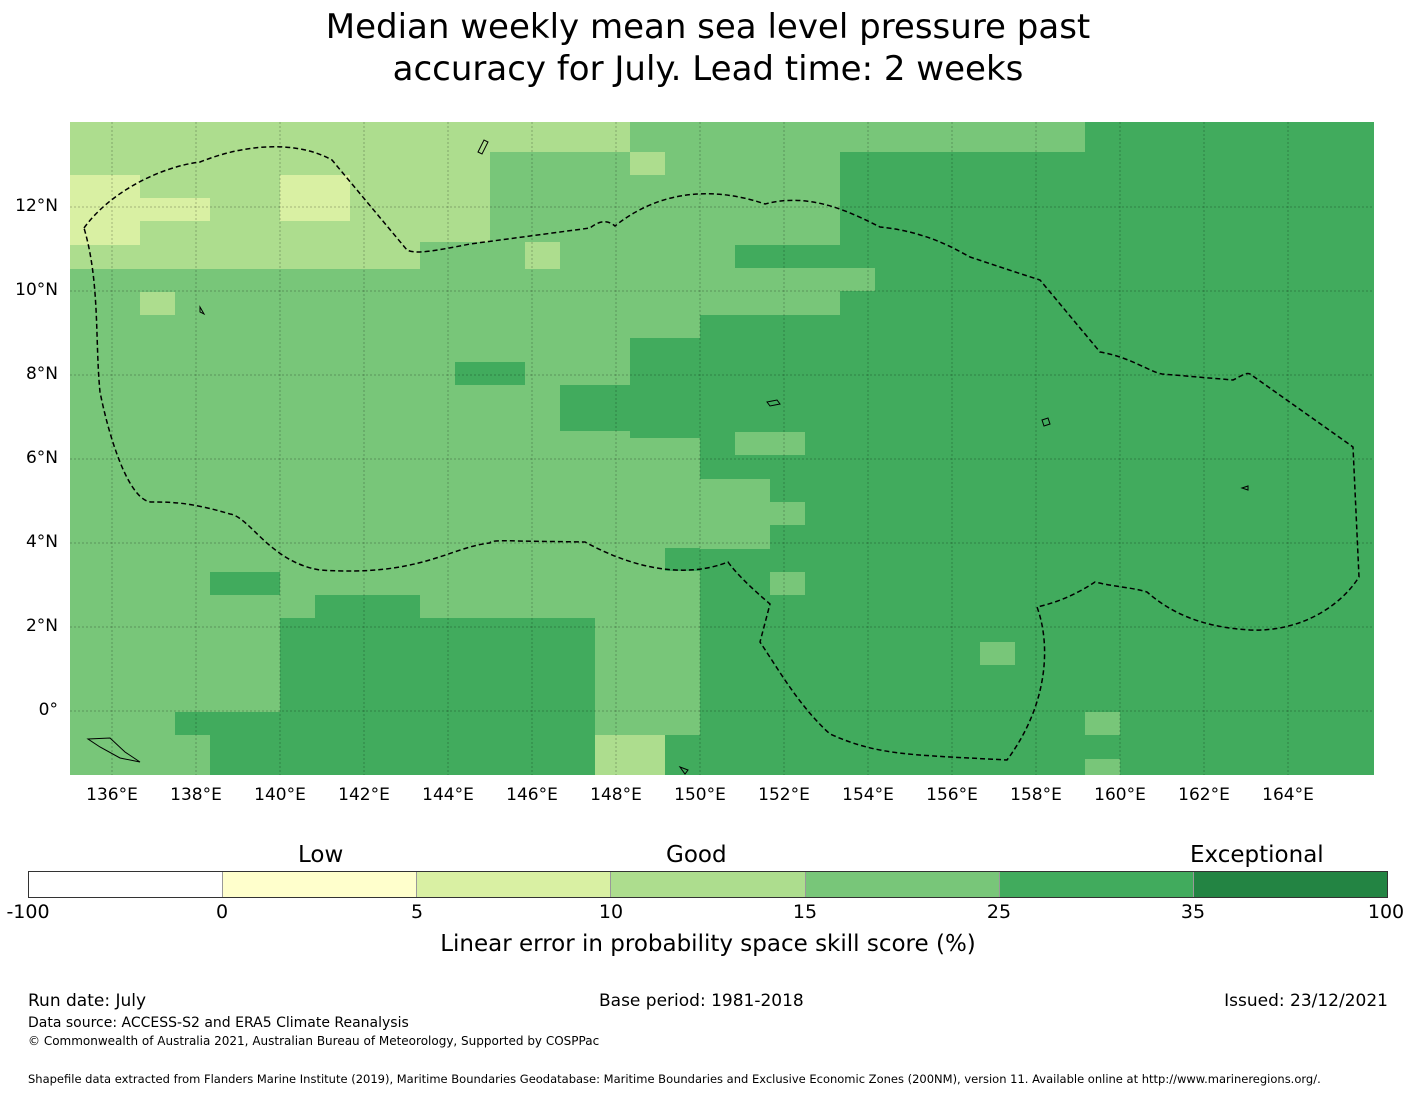  Describe the element at coordinates (41, 542) in the screenshot. I see `lat-label: 4°N` at that location.